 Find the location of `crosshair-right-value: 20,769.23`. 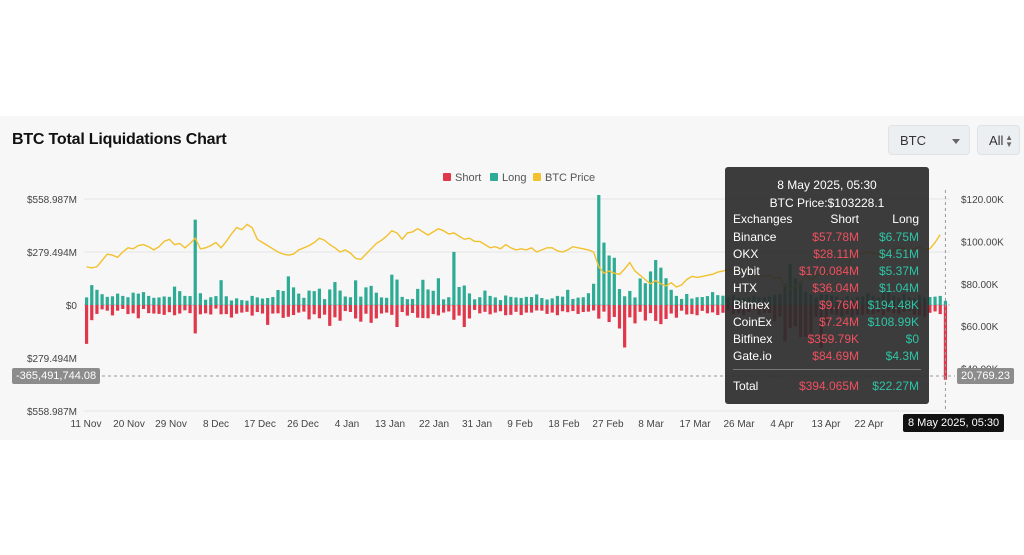

crosshair-right-value: 20,769.23 is located at coordinates (985, 376).